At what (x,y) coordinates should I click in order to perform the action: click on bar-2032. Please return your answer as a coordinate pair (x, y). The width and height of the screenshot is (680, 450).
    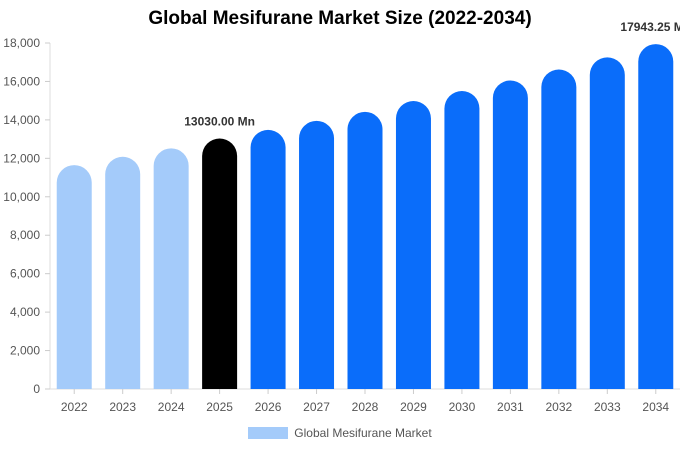
    Looking at the image, I should click on (559, 229).